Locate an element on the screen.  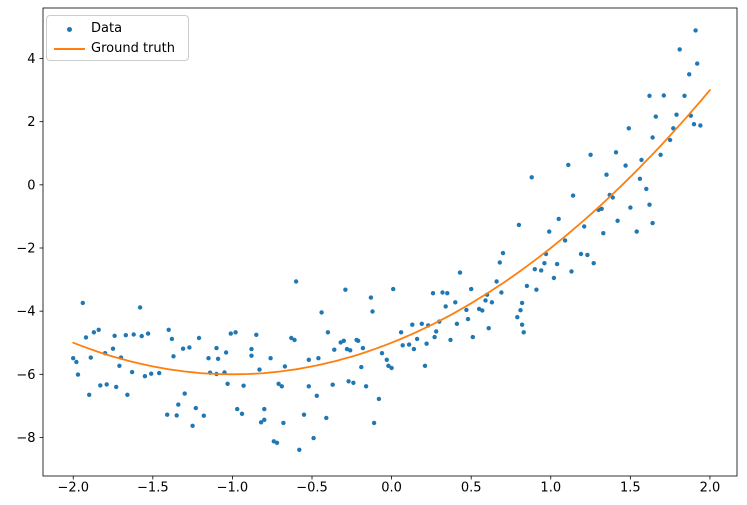
legend-item-ground-truth: Ground truth is located at coordinates (117, 49).